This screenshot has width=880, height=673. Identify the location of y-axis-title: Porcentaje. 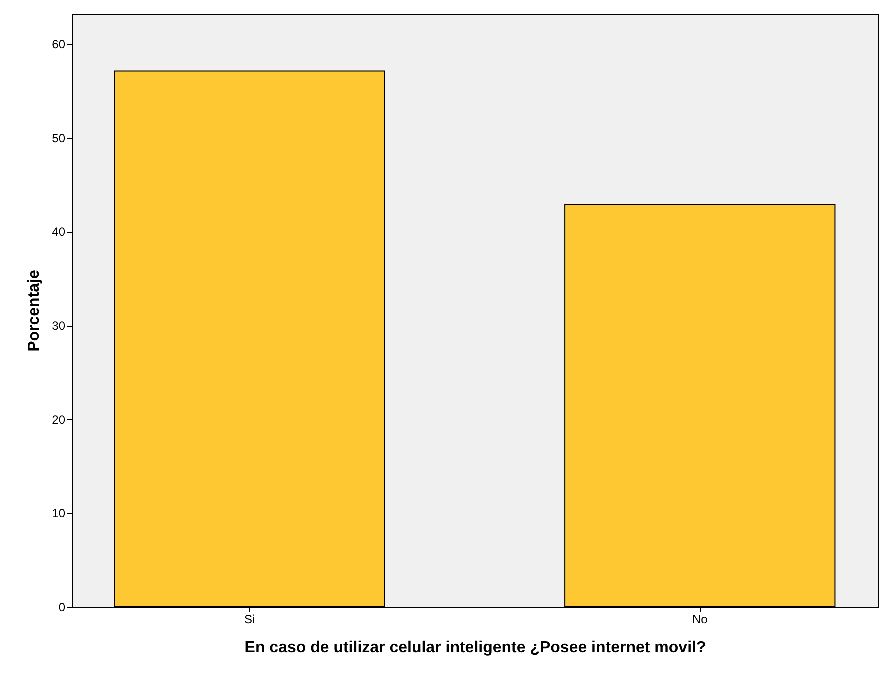
(35, 311).